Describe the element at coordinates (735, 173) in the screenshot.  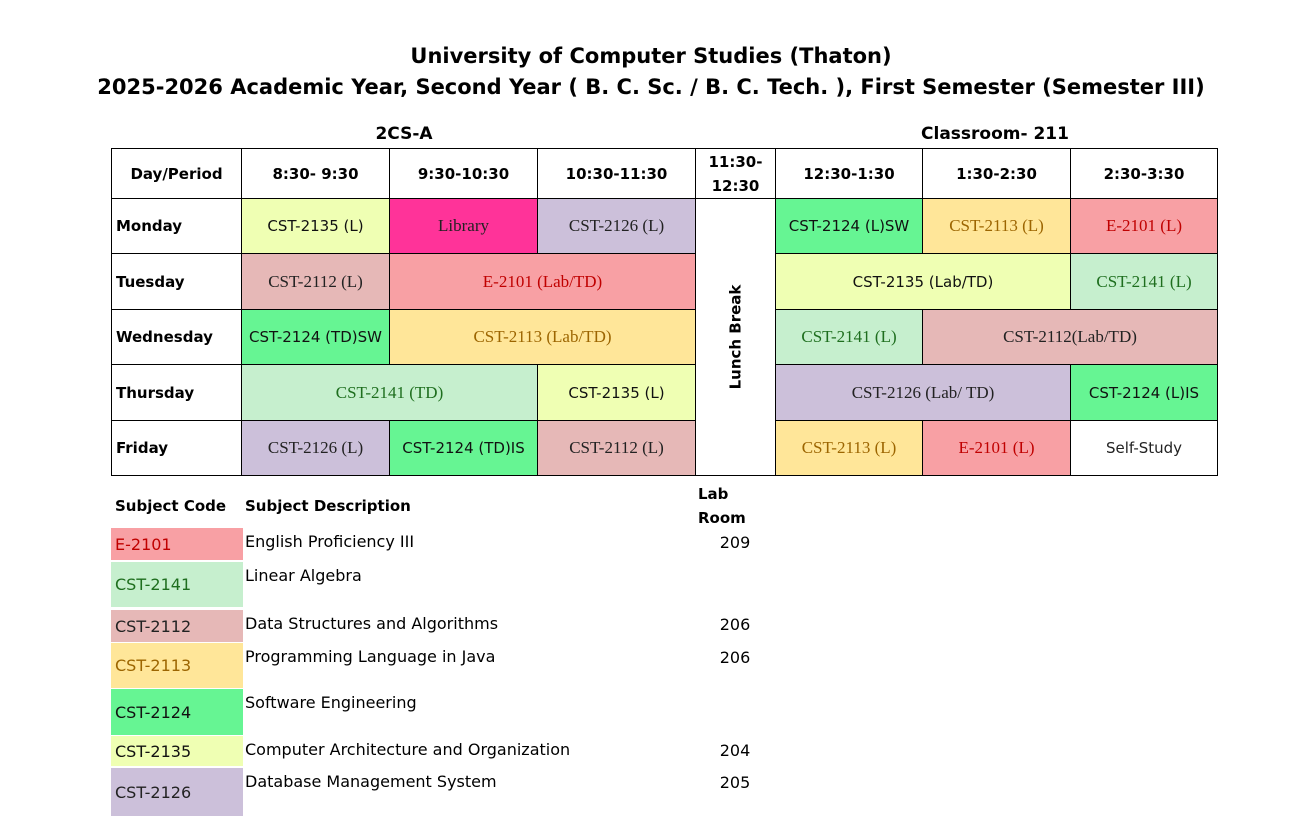
I see `column-header: 11:30- 12:30` at that location.